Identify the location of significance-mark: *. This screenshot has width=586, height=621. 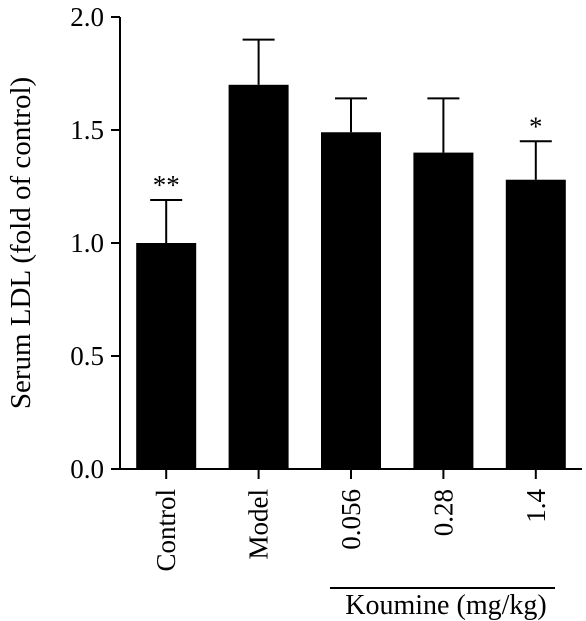
(536, 126).